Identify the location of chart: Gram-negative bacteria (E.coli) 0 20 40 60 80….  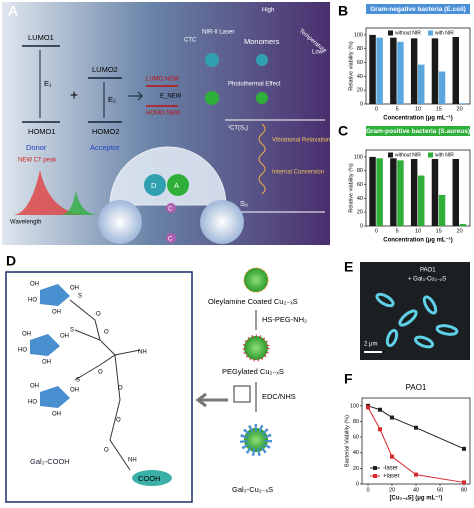
(409, 63).